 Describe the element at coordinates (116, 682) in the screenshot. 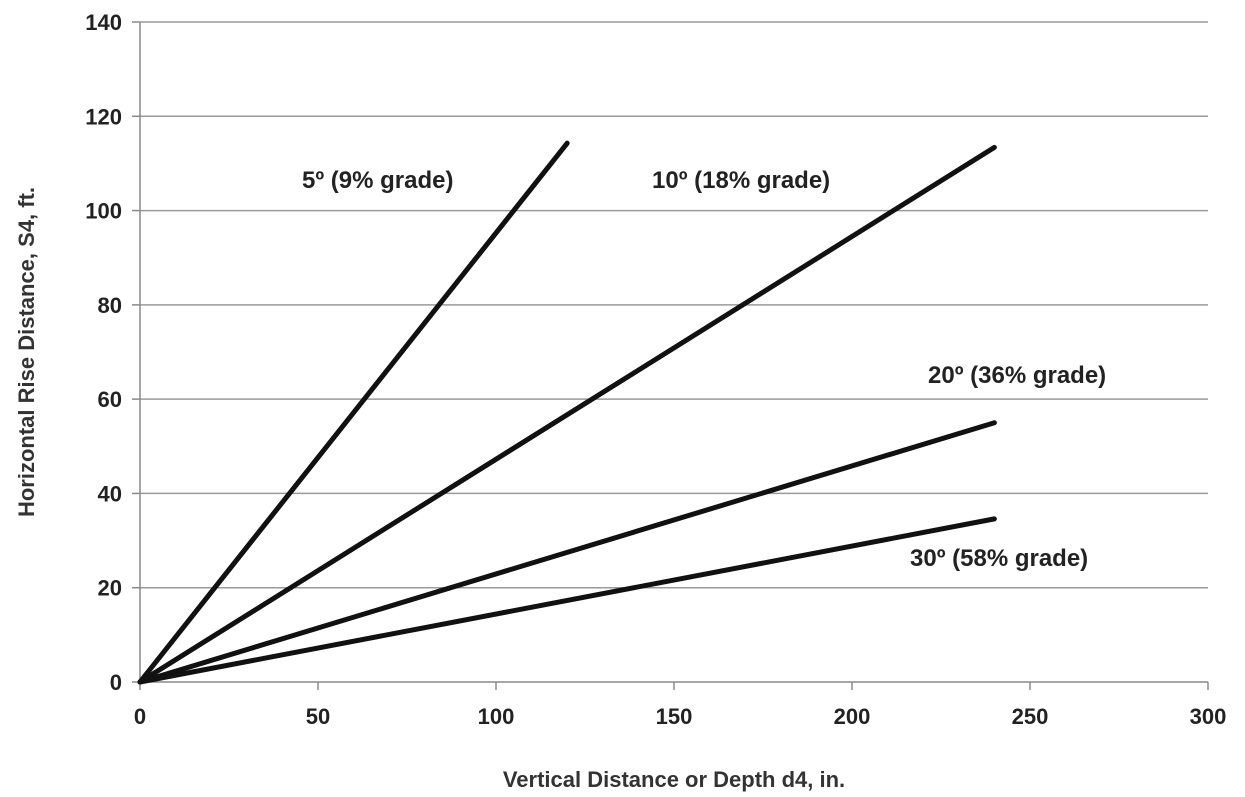

I see `y-tick-label-0: 0` at that location.